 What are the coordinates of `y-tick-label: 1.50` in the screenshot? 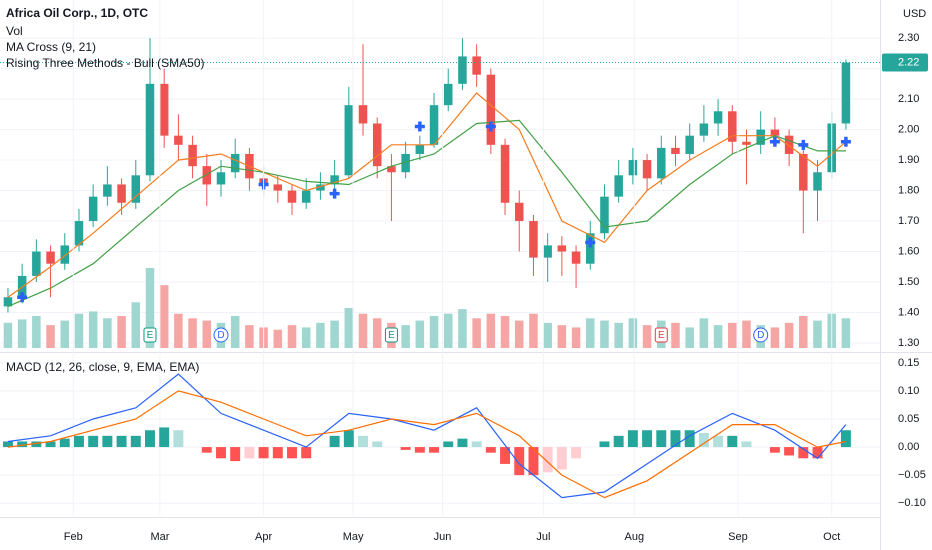 It's located at (908, 282).